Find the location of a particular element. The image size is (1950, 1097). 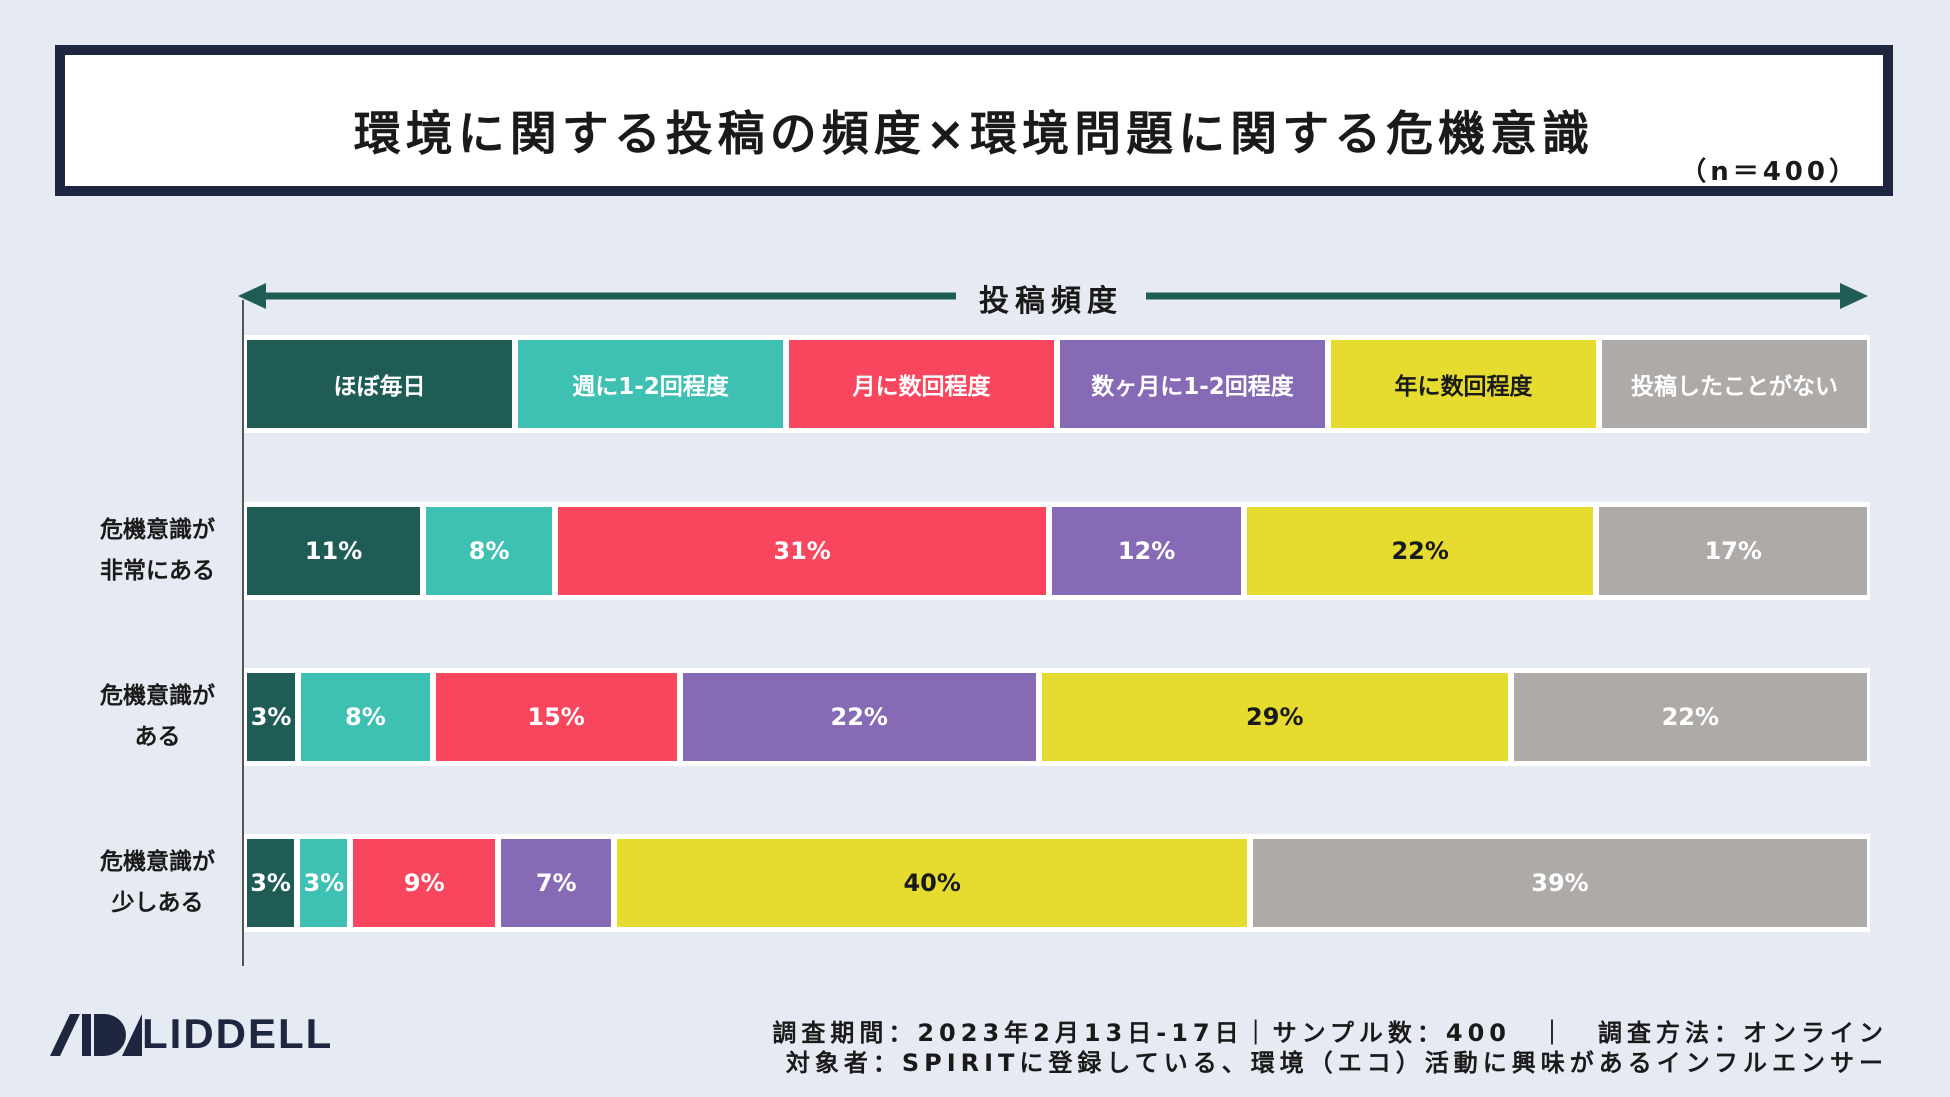

legend-item: 月に数回程度 is located at coordinates (921, 384).